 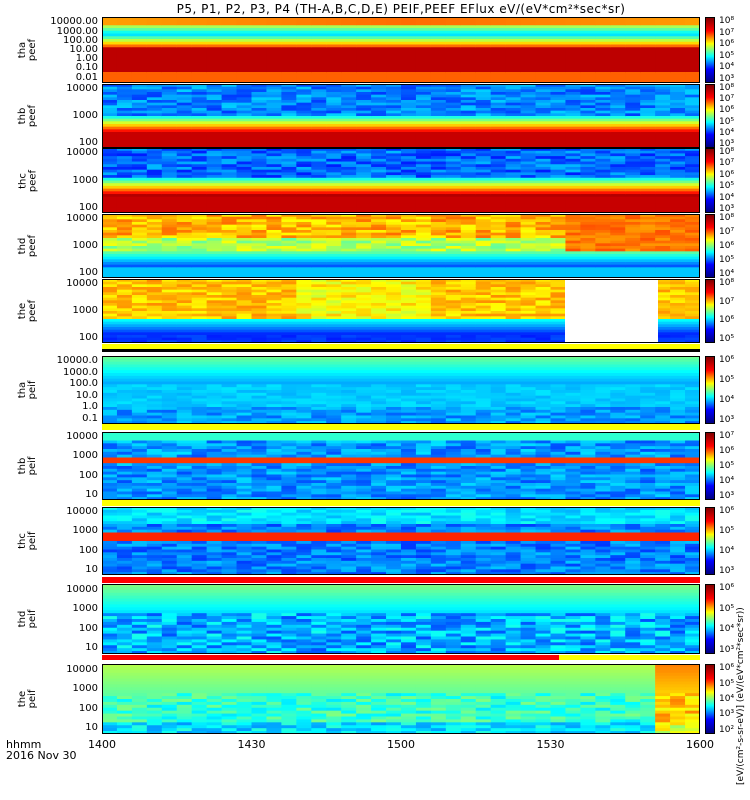 I want to click on y-tick-label: 10000, so click(x=82, y=89).